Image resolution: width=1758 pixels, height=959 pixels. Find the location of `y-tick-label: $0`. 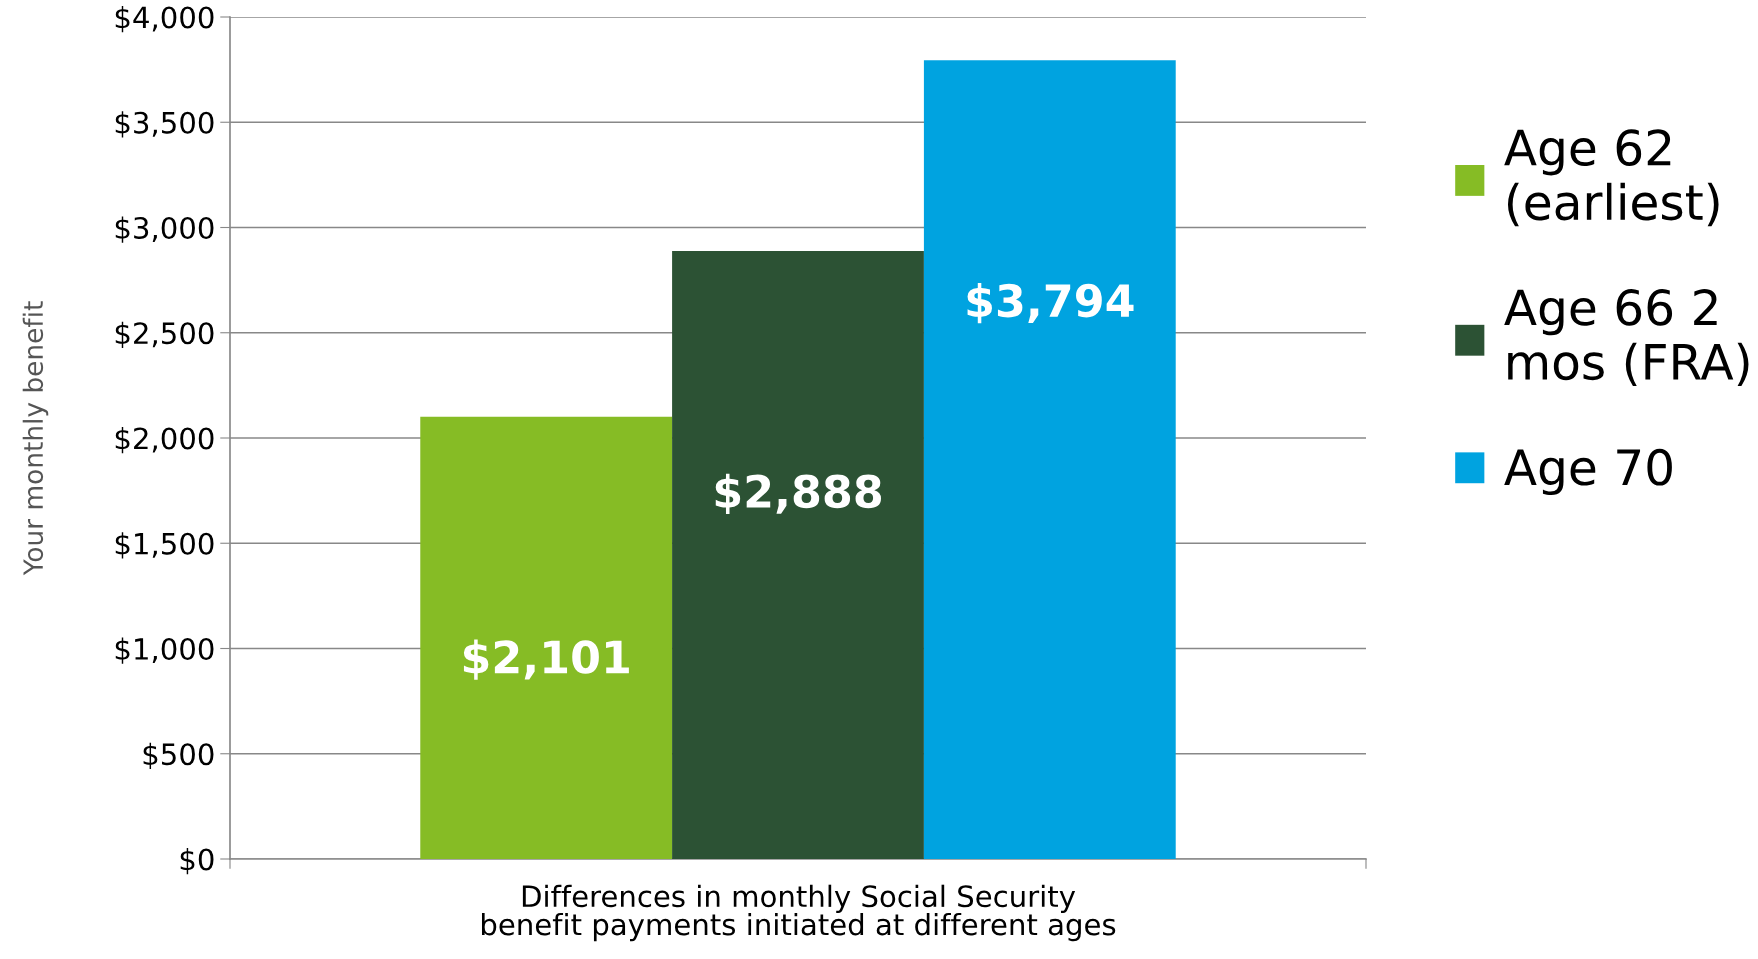

y-tick-label: $0 is located at coordinates (197, 861).